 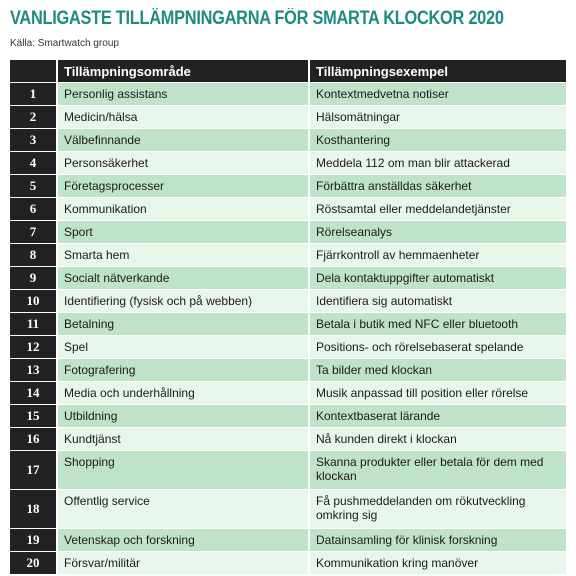 I want to click on row-number-cell: 15, so click(x=34, y=416).